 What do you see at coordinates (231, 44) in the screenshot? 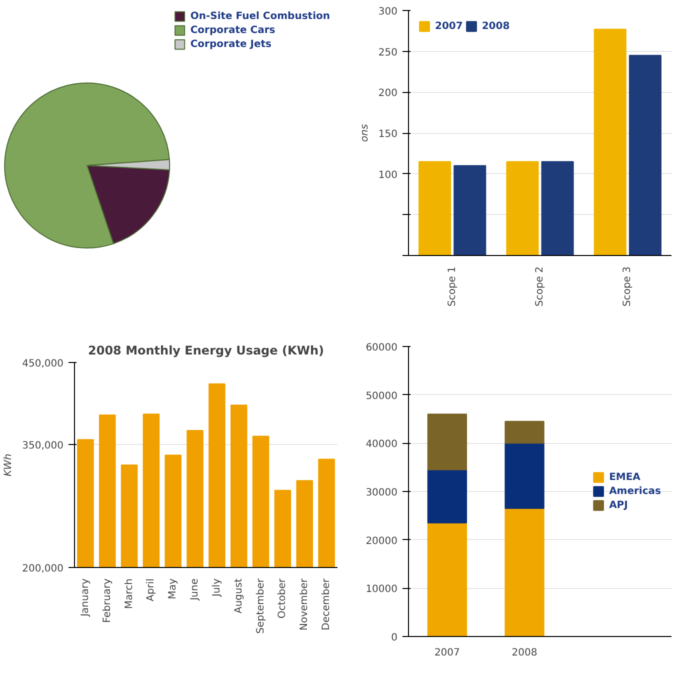
I see `legend-label: Corporate Jets` at bounding box center [231, 44].